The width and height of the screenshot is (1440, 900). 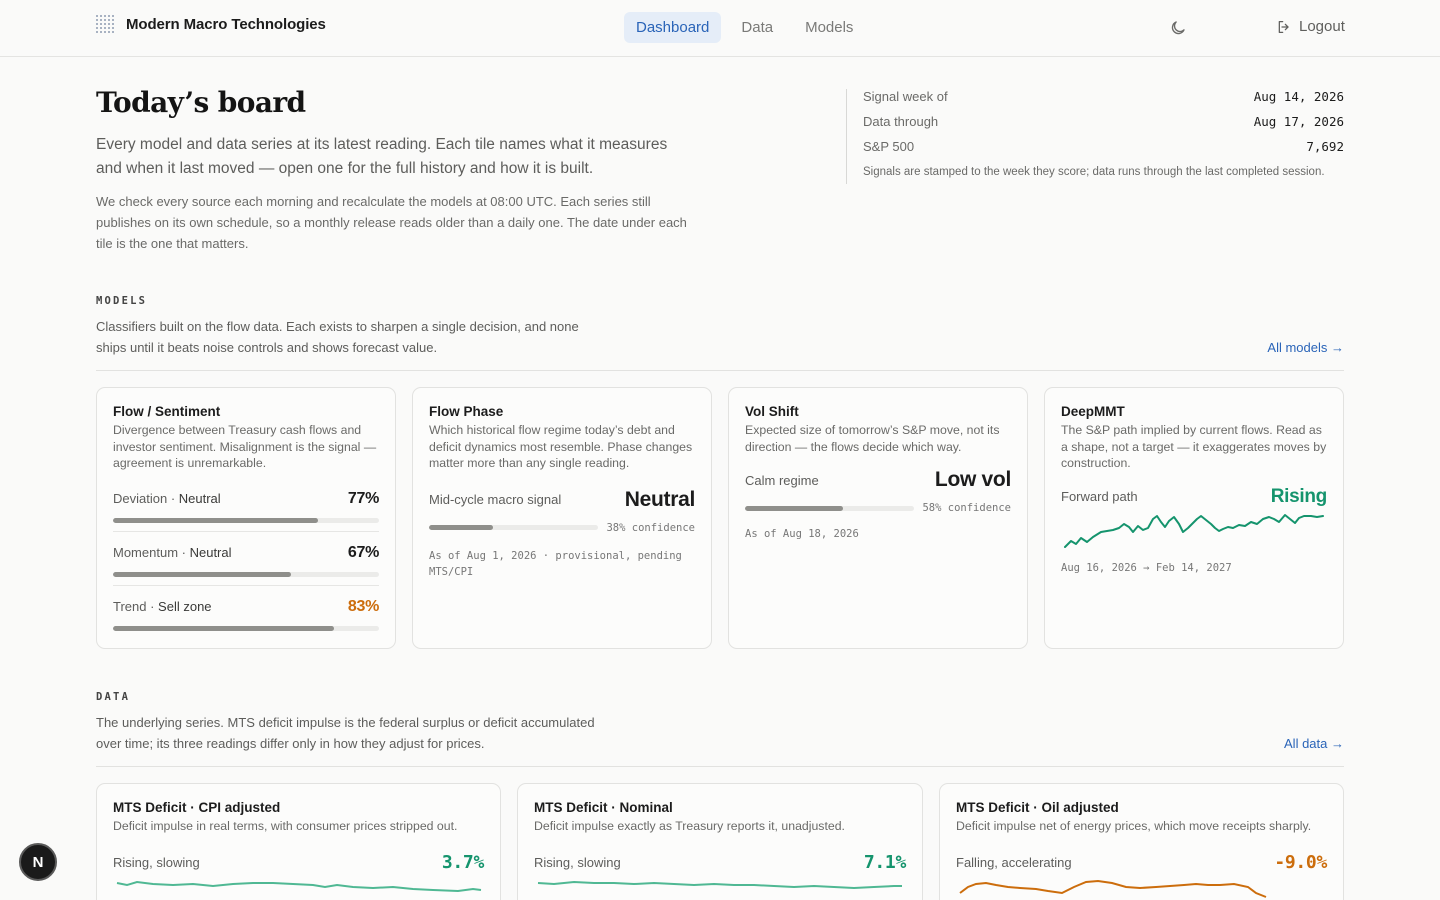 I want to click on models-divider, so click(x=720, y=370).